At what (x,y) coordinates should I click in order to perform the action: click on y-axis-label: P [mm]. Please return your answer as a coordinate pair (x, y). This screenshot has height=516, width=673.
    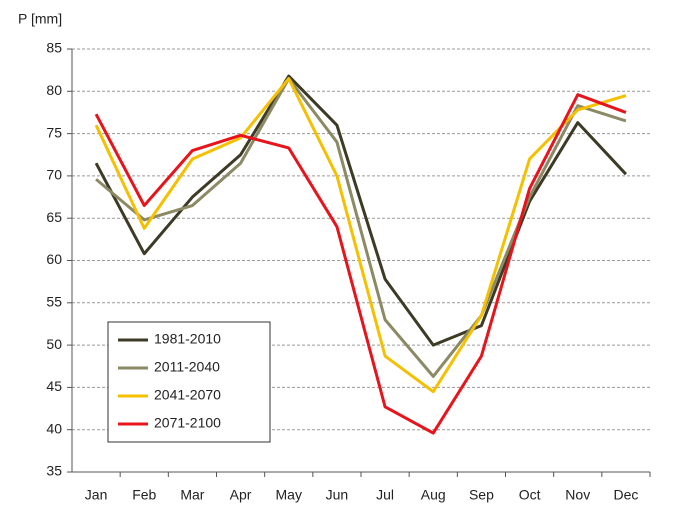
    Looking at the image, I should click on (40, 19).